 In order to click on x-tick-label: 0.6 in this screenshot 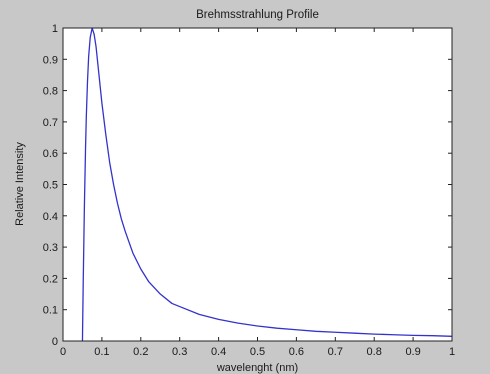, I will do `click(296, 352)`.